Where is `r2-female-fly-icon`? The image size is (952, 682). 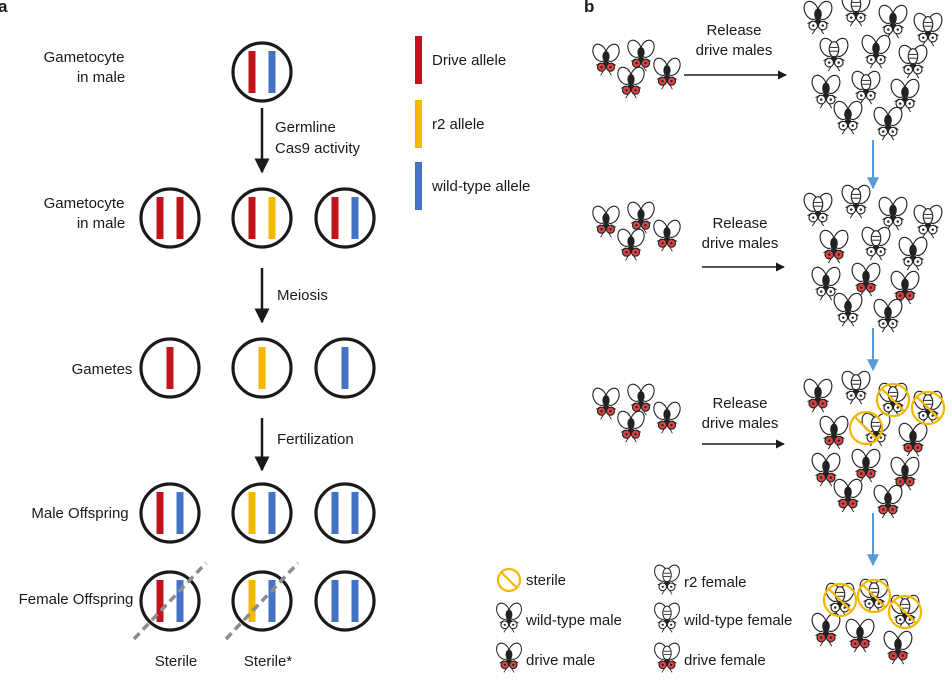
r2-female-fly-icon is located at coordinates (856, 387).